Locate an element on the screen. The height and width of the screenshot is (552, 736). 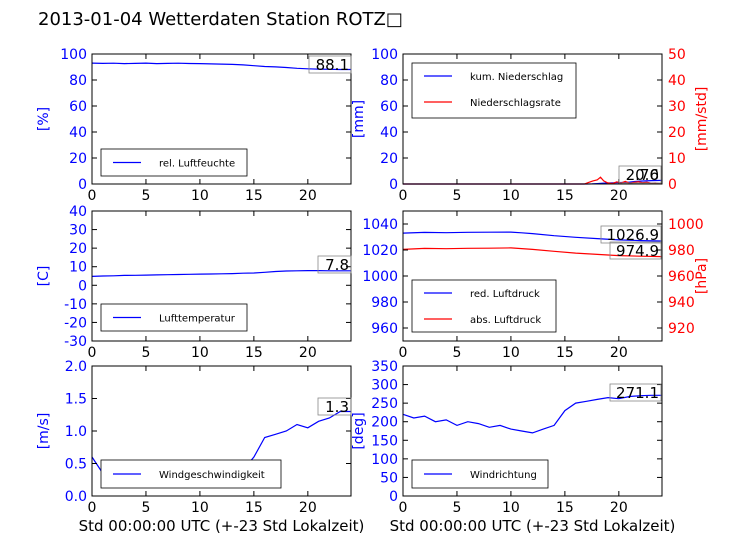
legend-label: abs. Luftdruck is located at coordinates (505, 320).